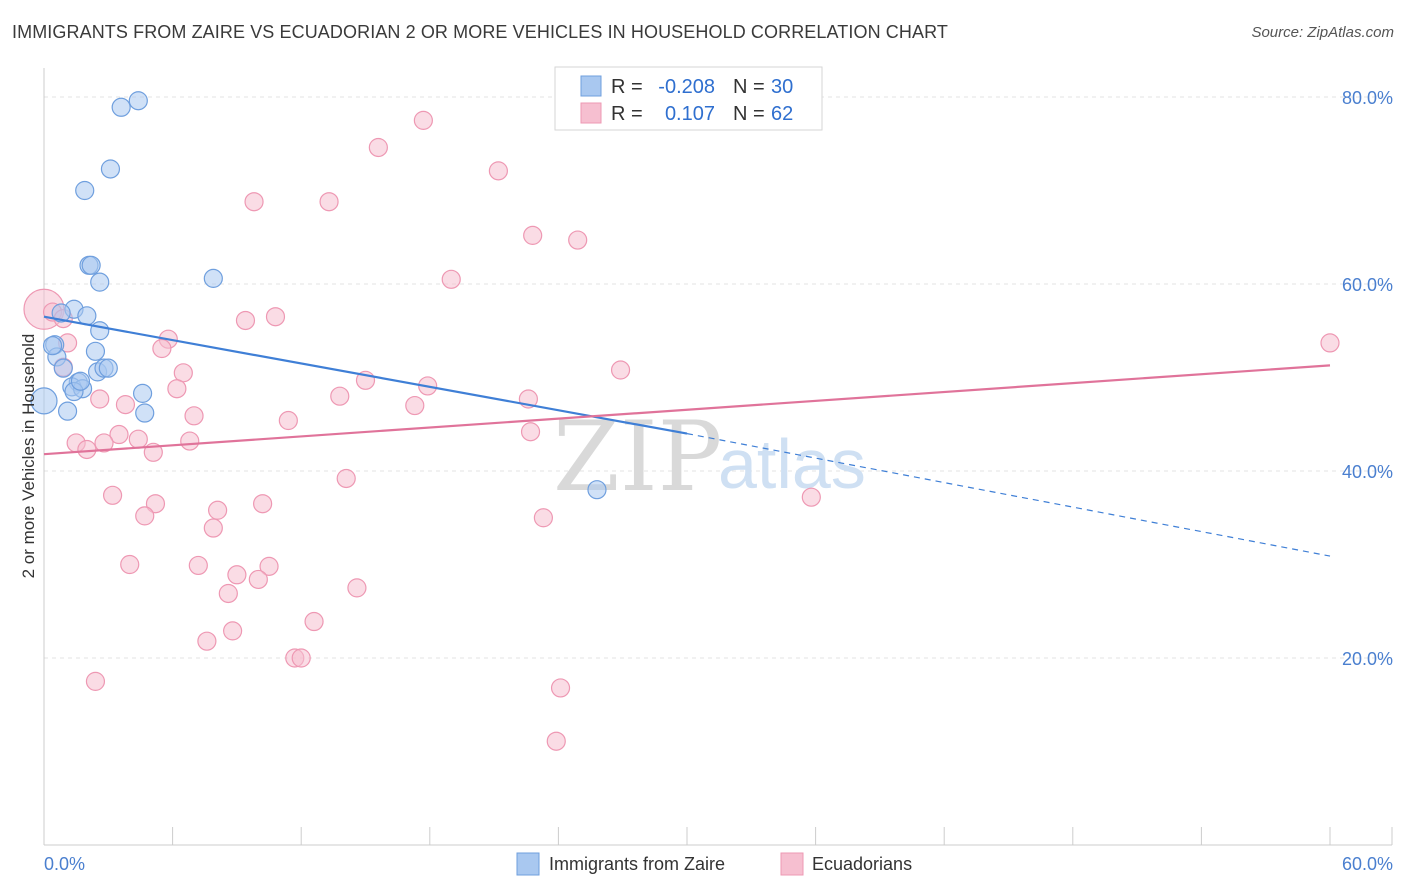 This screenshot has width=1406, height=892. Describe the element at coordinates (365, 375) in the screenshot. I see `trend-line-zaire` at that location.